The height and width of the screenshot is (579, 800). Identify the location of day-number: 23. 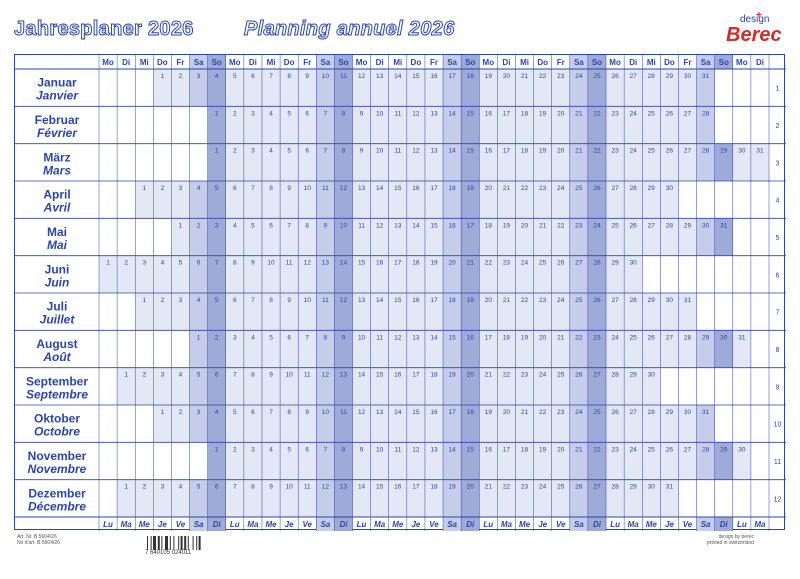
(525, 375).